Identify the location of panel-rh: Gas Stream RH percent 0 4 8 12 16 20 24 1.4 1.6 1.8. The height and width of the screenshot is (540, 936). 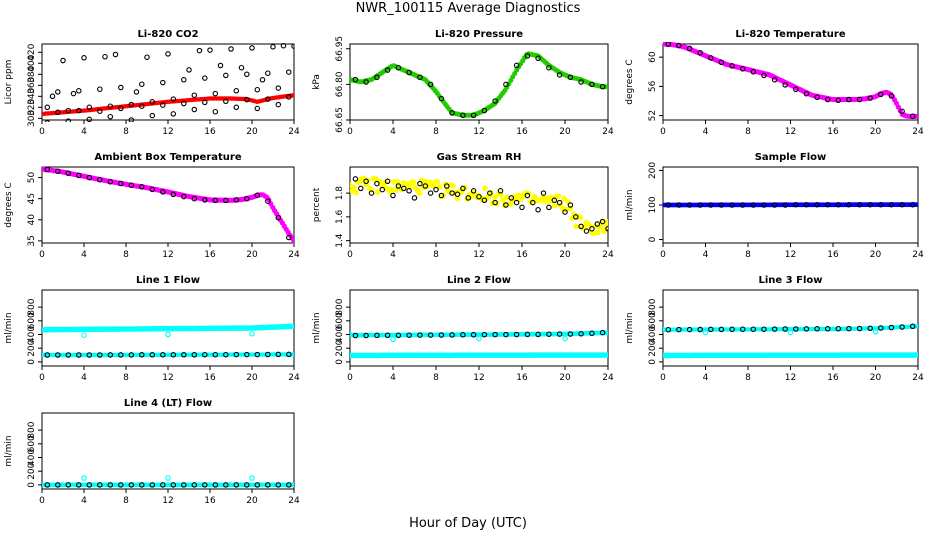
(463, 206).